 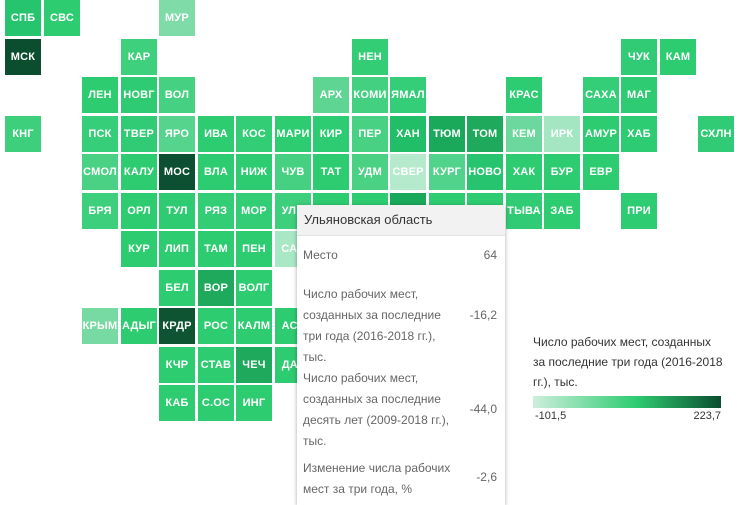 I want to click on region-tile: СТАВ, so click(x=216, y=365).